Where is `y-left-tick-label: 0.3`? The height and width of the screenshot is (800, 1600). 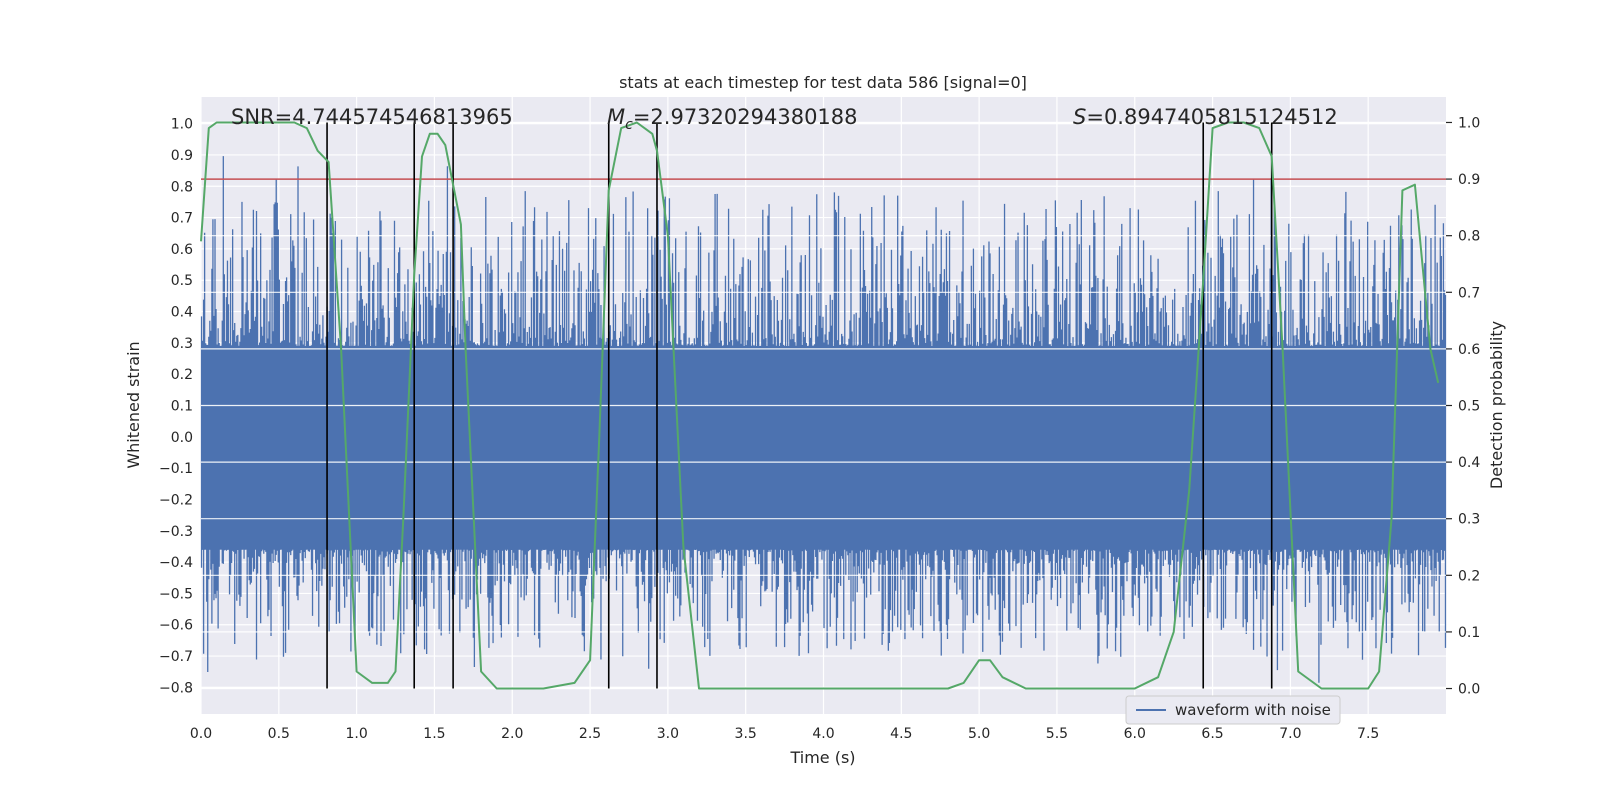 y-left-tick-label: 0.3 is located at coordinates (182, 344).